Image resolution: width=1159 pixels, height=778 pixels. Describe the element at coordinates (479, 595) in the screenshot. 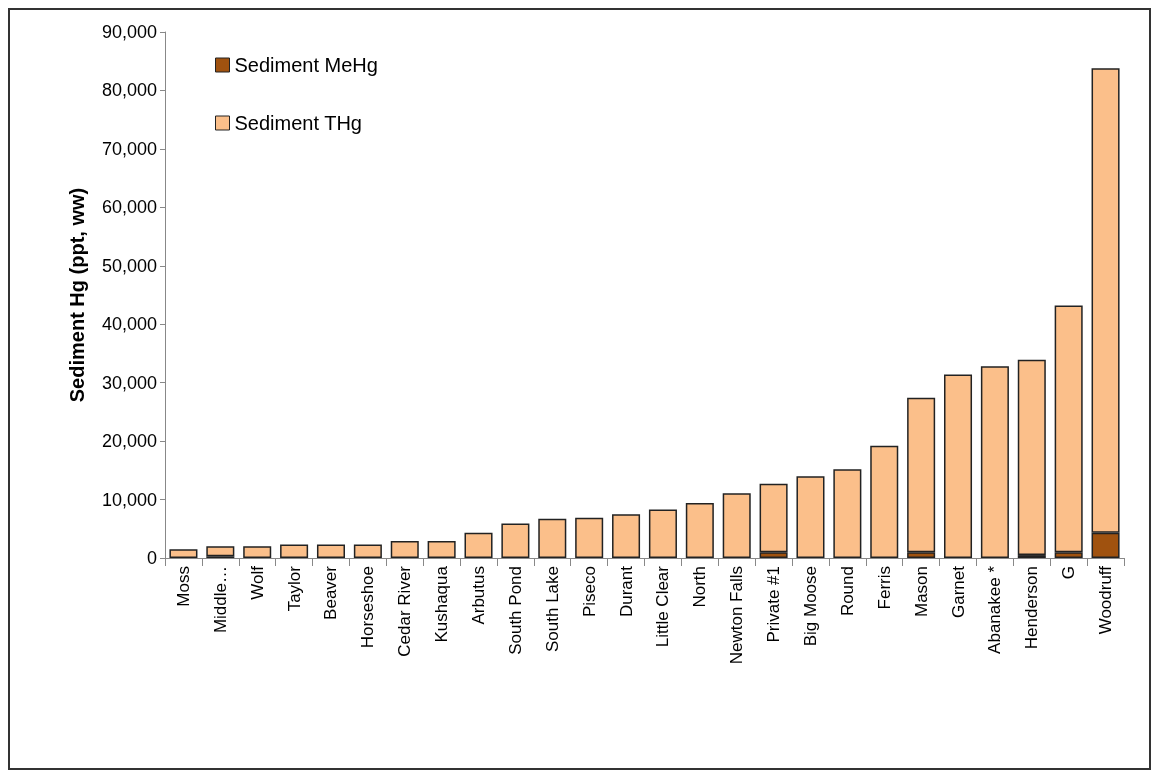

I see `x-tick-label: Arbutus` at that location.